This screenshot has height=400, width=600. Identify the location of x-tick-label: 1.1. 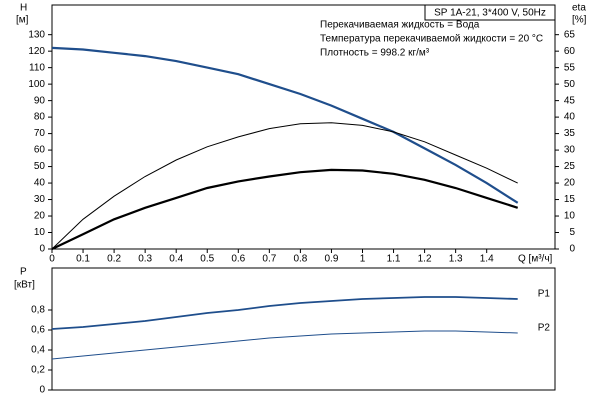
(394, 259).